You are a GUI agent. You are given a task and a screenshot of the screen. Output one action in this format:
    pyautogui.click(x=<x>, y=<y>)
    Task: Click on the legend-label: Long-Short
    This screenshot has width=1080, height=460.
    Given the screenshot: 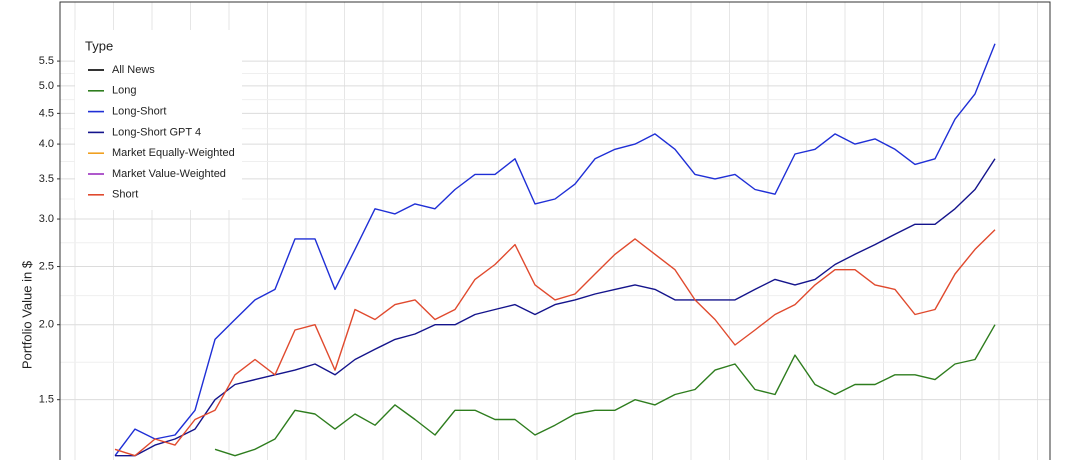 What is the action you would take?
    pyautogui.click(x=139, y=112)
    